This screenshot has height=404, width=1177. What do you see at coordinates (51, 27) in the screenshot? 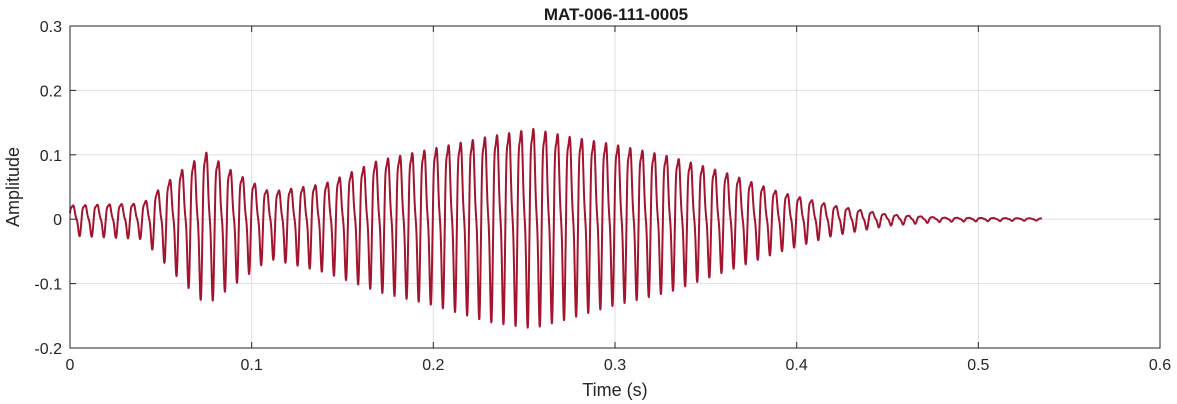
I see `y-tick-label: 0.3` at bounding box center [51, 27].